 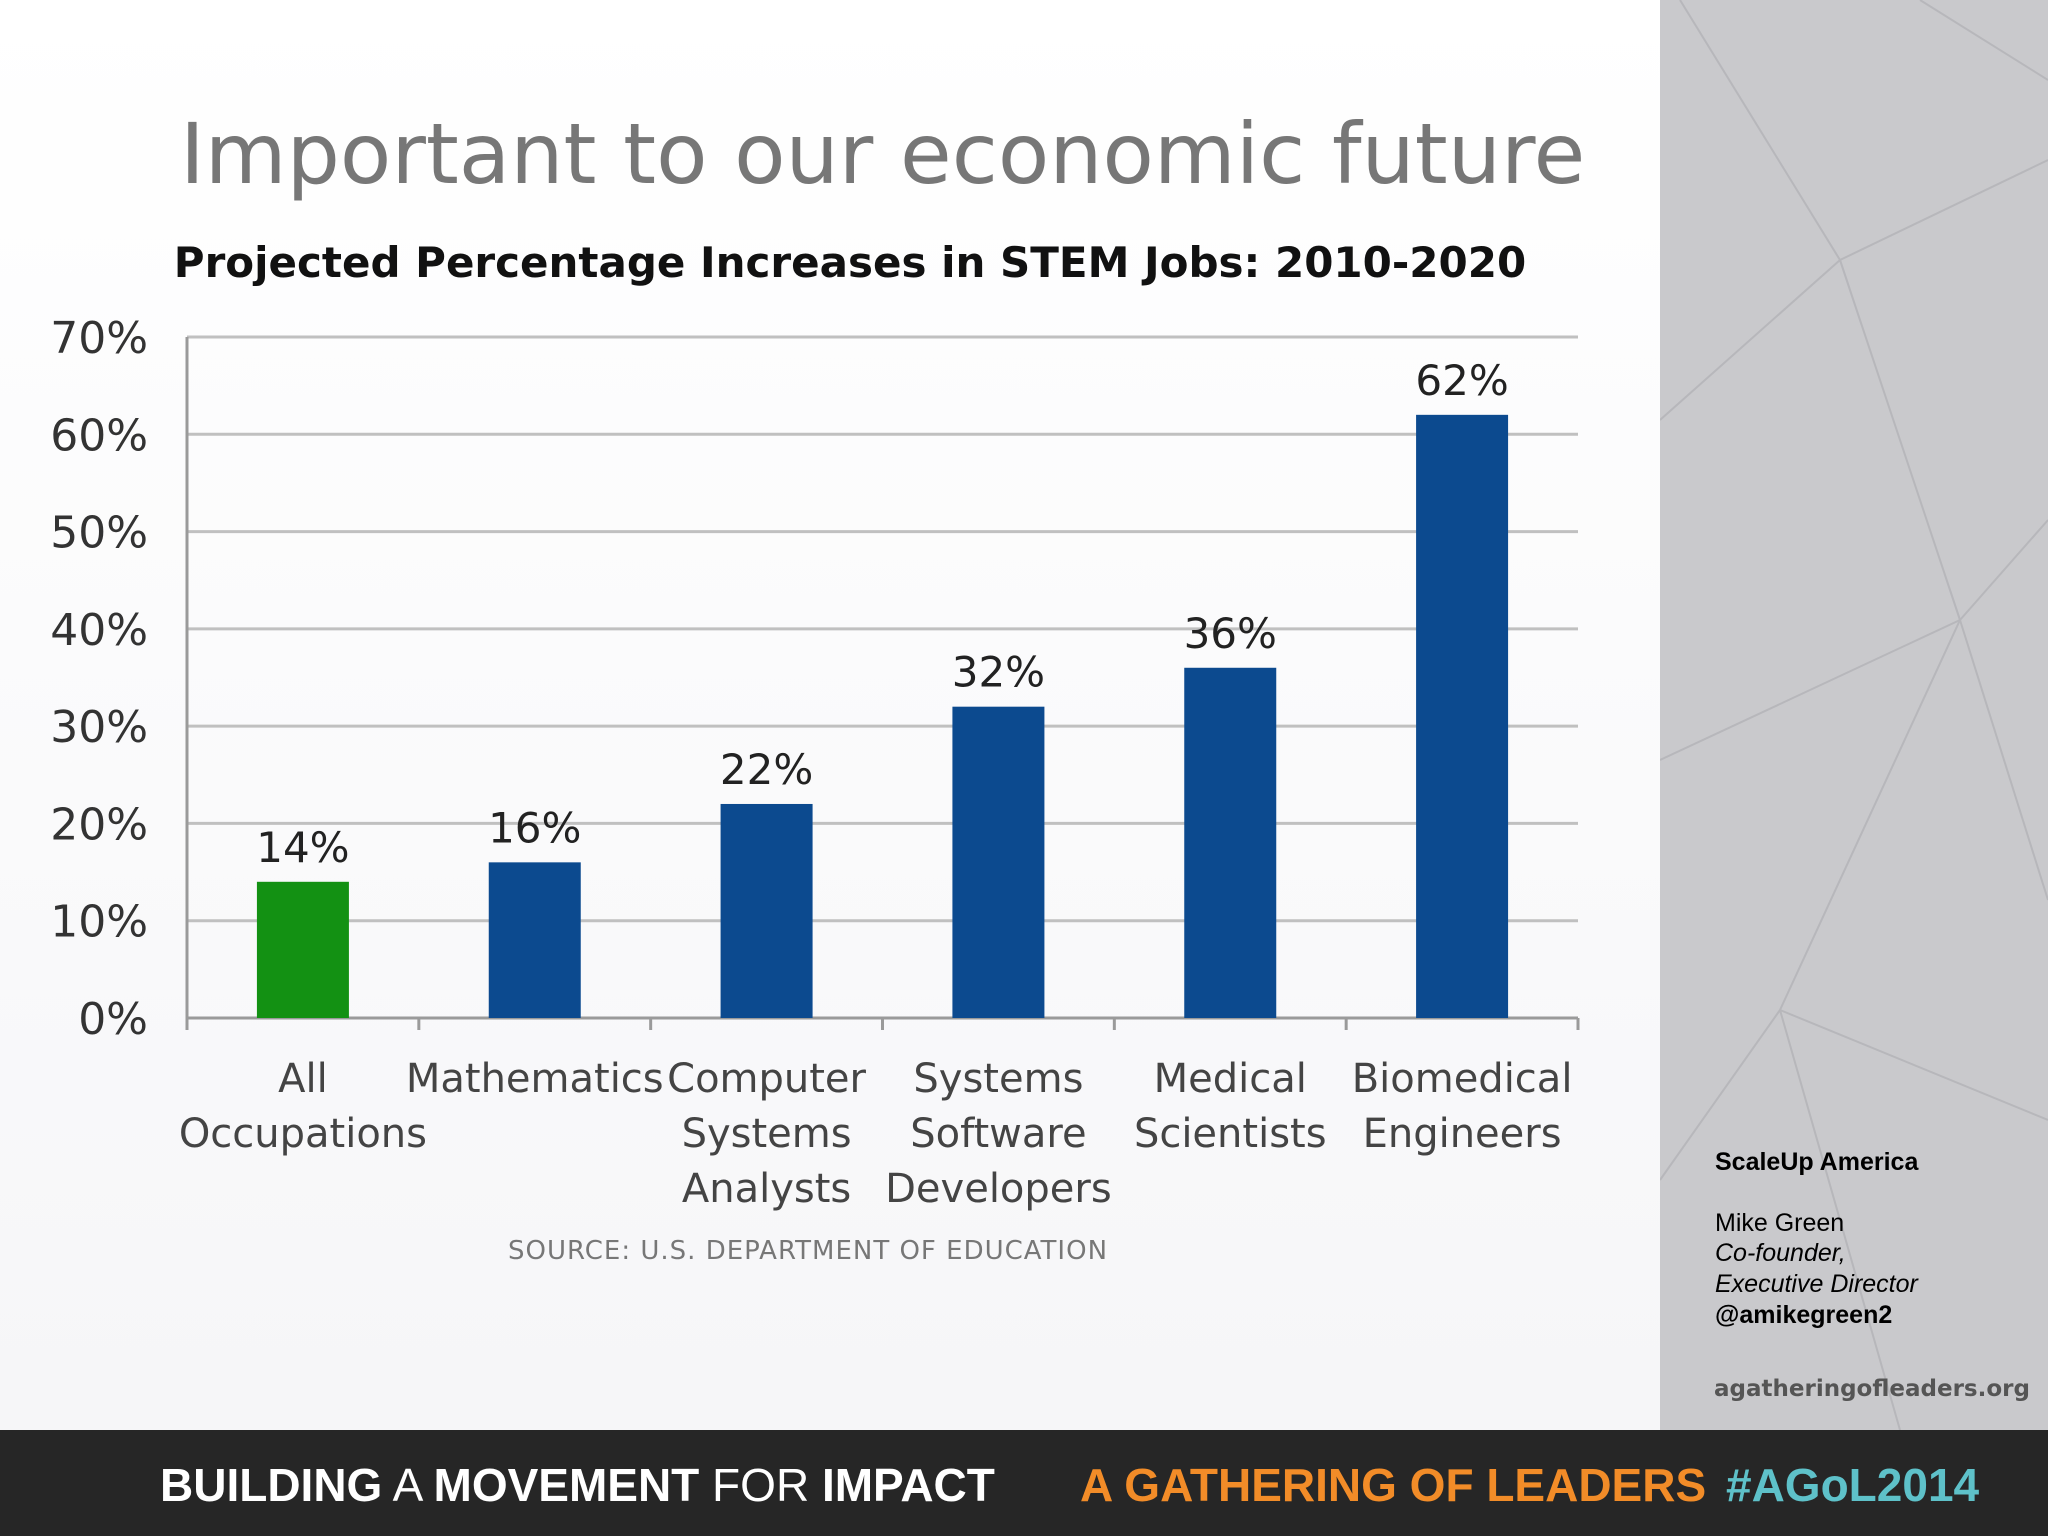 I want to click on tagline-word-movement: MOVEMENT, so click(x=566, y=1485).